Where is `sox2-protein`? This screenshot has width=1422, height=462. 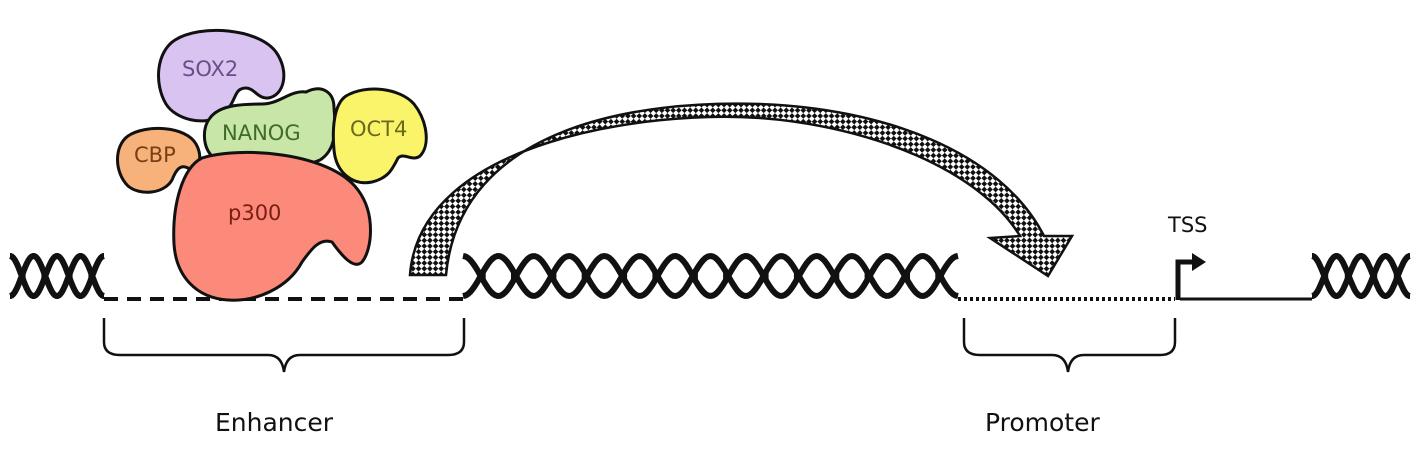 sox2-protein is located at coordinates (221, 75).